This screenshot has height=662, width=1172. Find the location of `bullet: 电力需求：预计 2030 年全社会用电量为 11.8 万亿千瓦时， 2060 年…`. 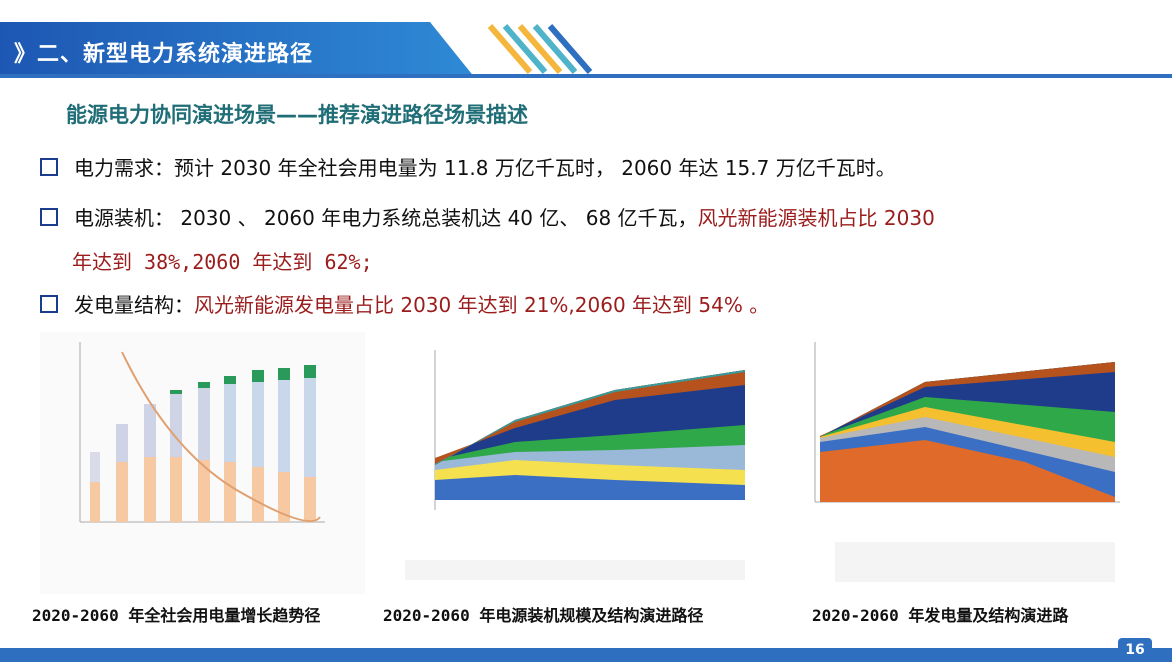

bullet: 电力需求：预计 2030 年全社会用电量为 11.8 万亿千瓦时， 2060 年… is located at coordinates (468, 166).